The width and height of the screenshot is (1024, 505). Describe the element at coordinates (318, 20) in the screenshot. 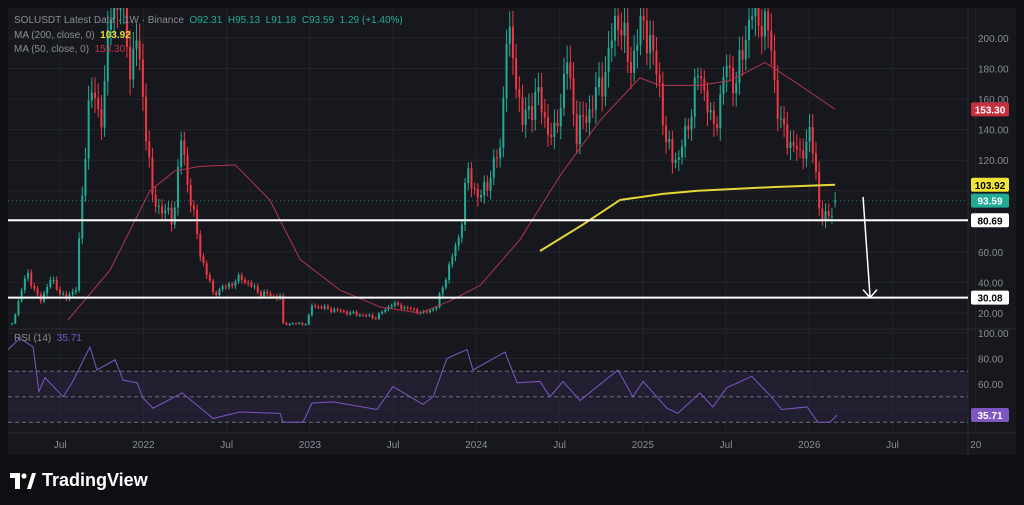

I see `close-value: C93.59` at that location.